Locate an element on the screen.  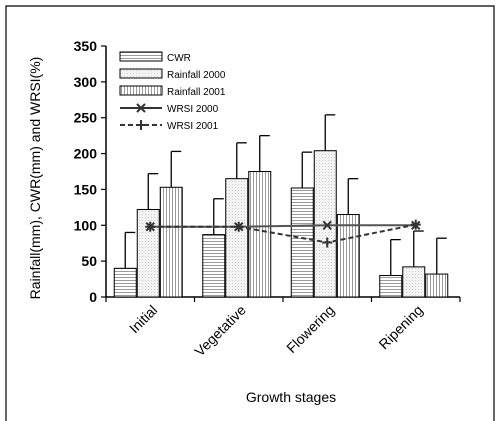
legend-label: CWR is located at coordinates (179, 58).